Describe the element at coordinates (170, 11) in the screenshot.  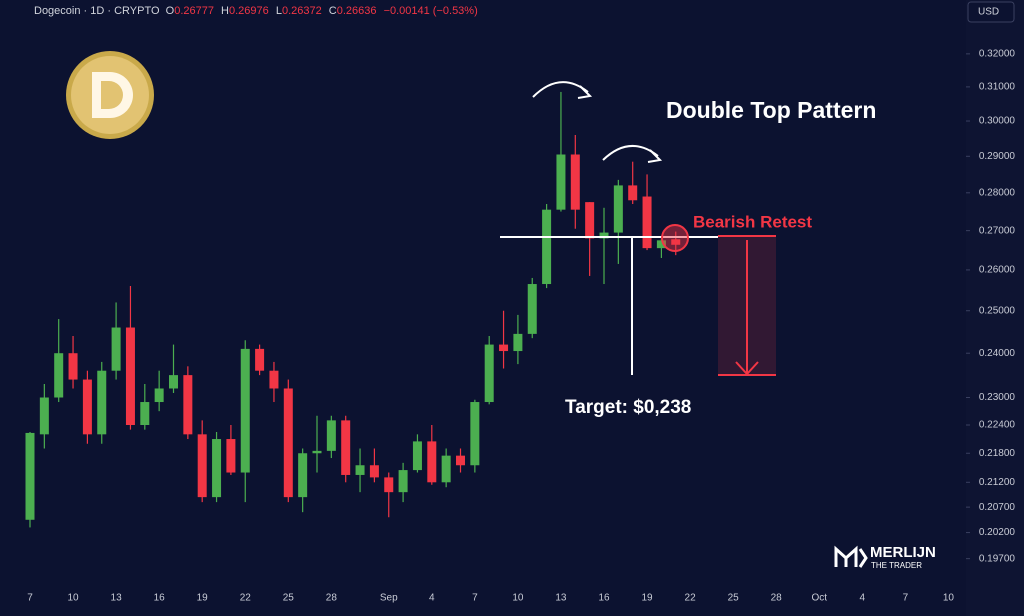
I see `ohlc-key: O` at that location.